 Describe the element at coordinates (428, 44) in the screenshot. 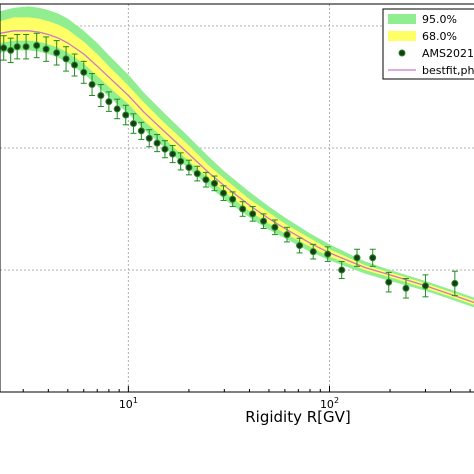

I see `legend: 95.0% 68.0% AMS2021 bestfit,ph` at that location.